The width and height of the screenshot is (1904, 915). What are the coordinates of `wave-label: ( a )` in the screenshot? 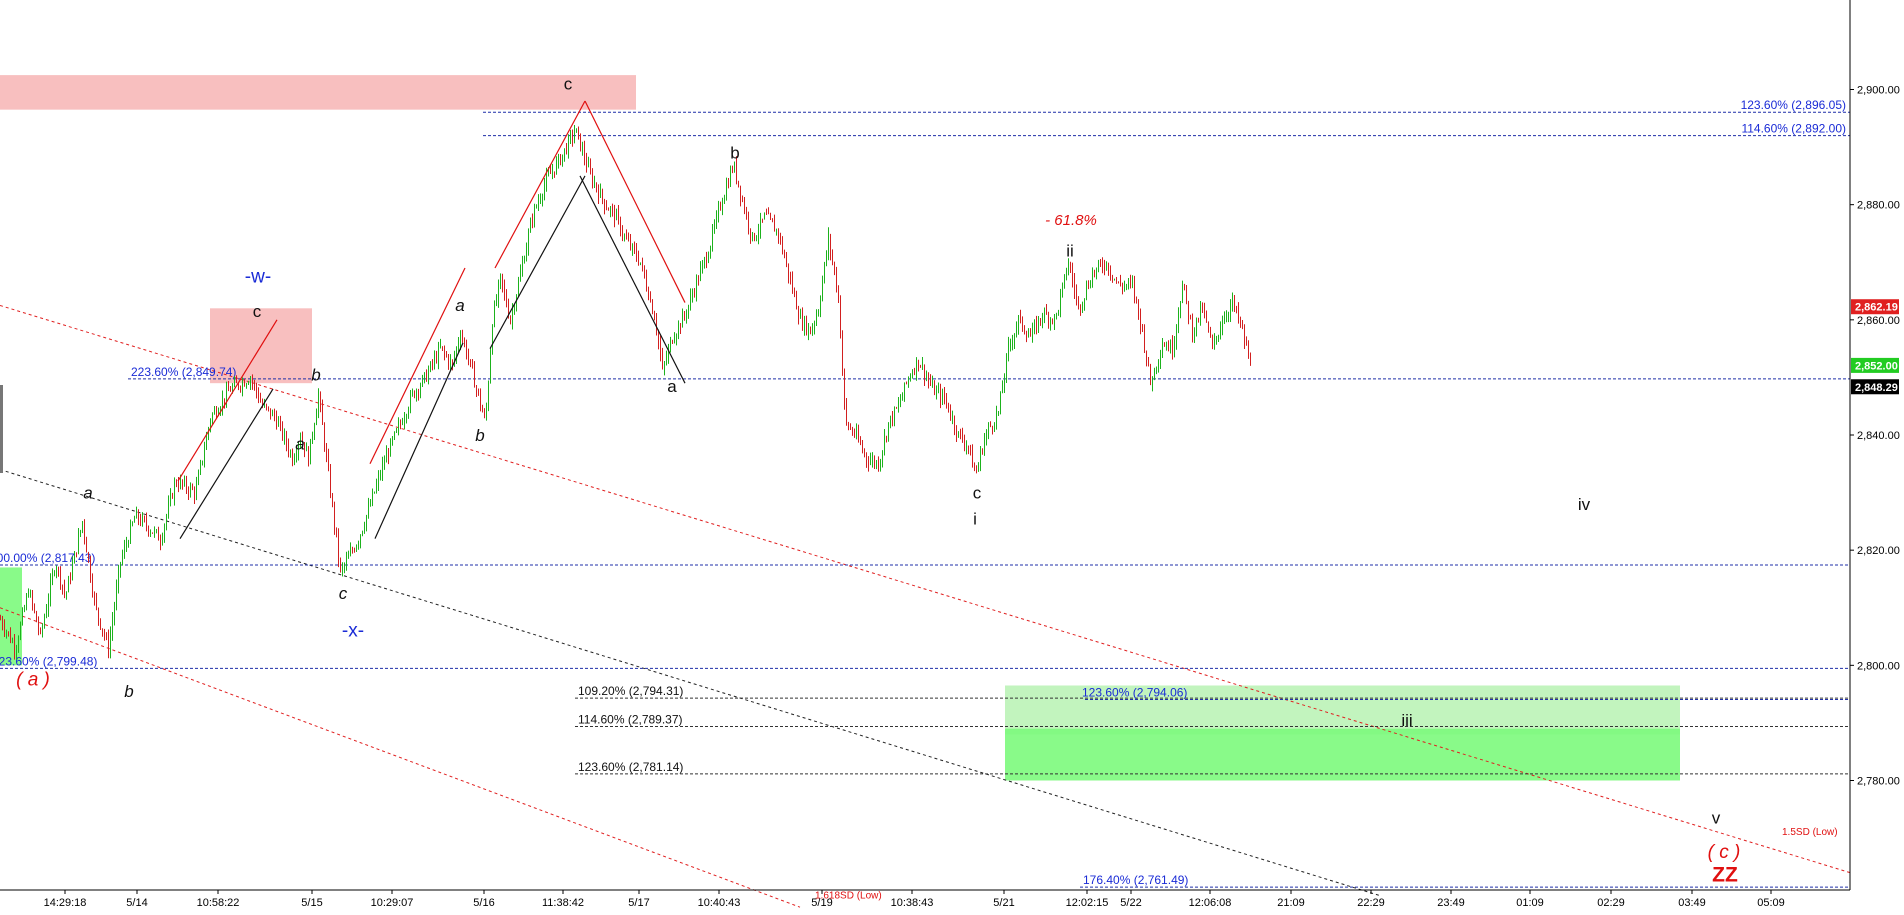 It's located at (33, 679).